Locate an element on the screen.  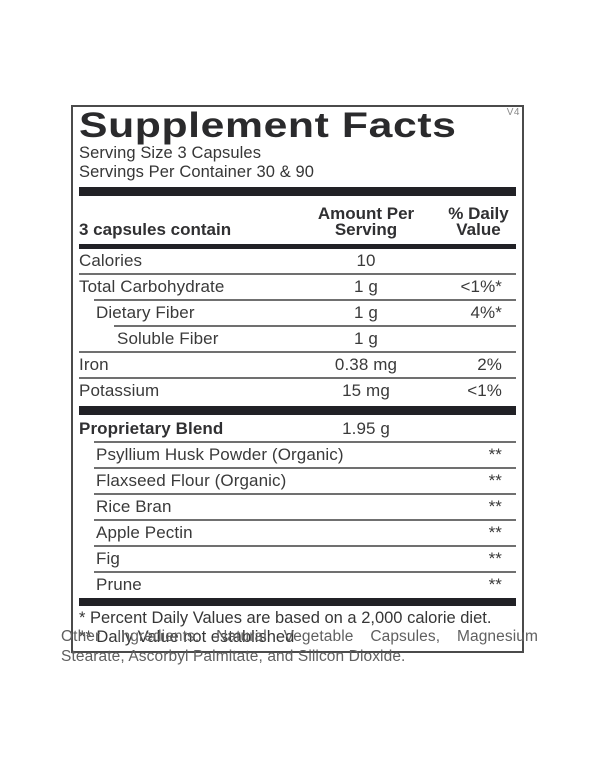
proprietary-blend-row: Proprietary Blend 1.95 g is located at coordinates (297, 428).